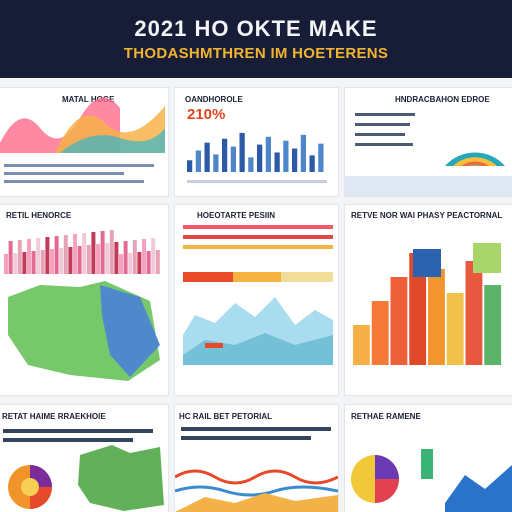 The image size is (512, 512). I want to click on panel-mid-left: RETIL HENORCE, so click(84, 300).